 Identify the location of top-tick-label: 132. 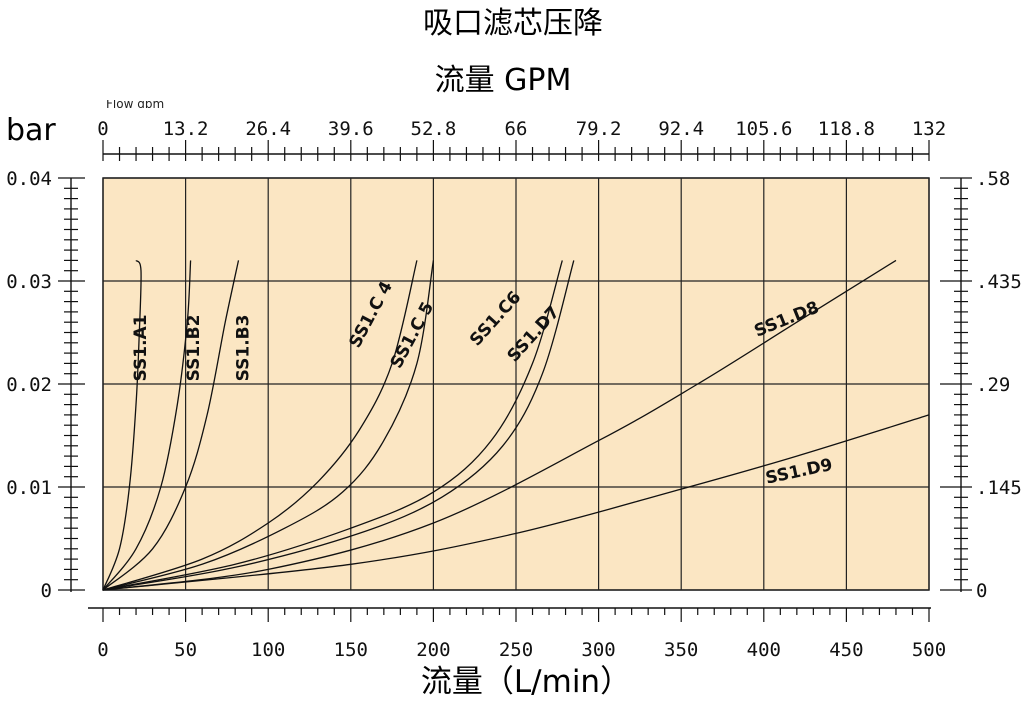
(929, 129).